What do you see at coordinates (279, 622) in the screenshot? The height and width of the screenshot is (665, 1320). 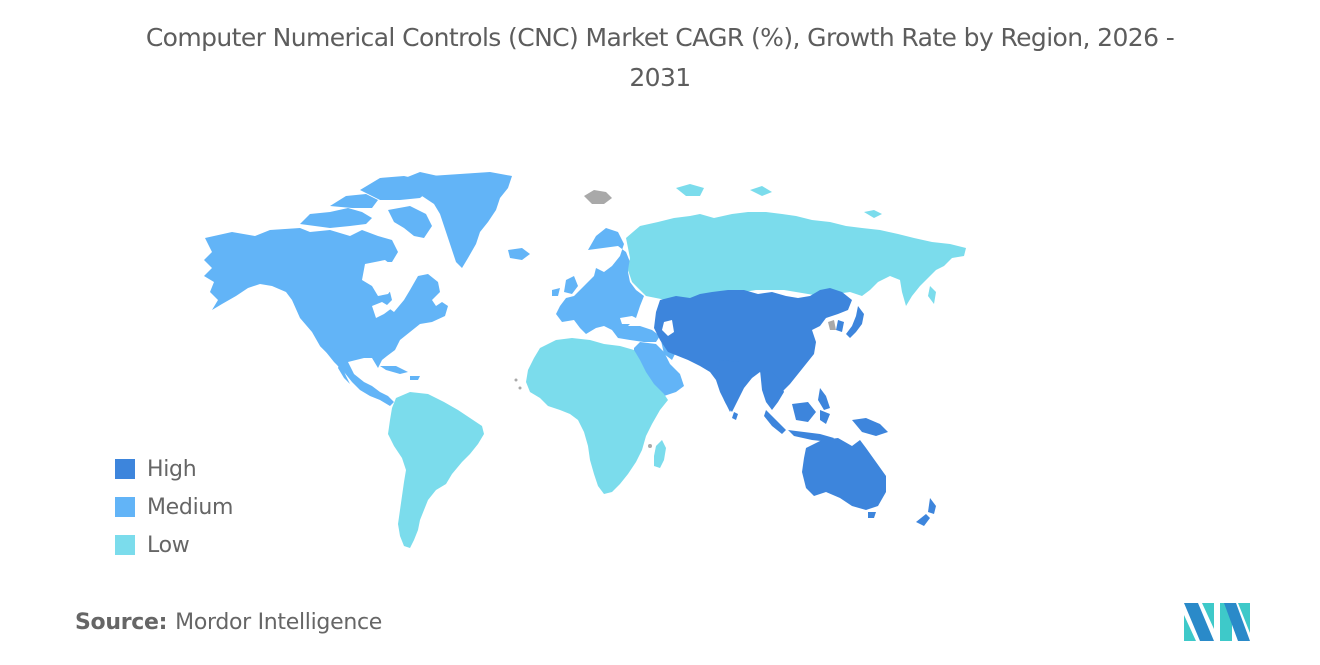 I see `source-value: Mordor Intelligence` at bounding box center [279, 622].